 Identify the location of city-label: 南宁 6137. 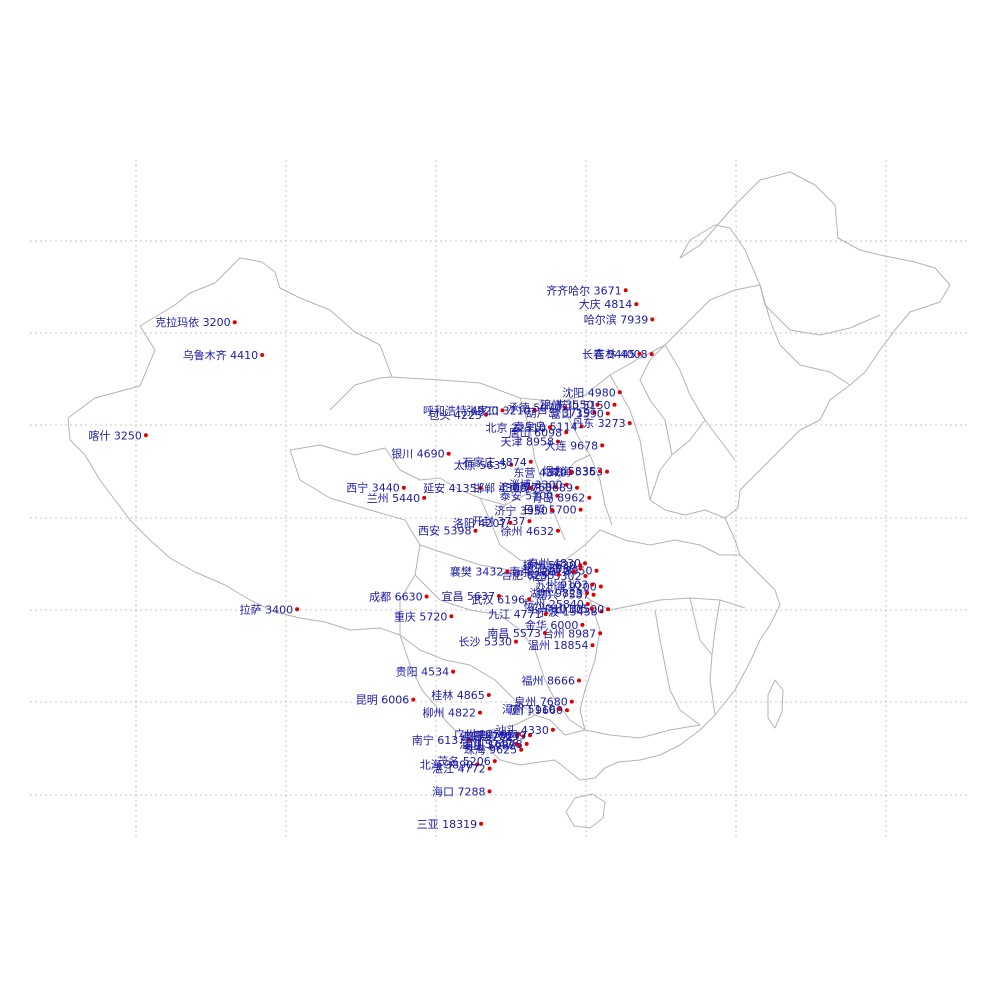
(439, 740).